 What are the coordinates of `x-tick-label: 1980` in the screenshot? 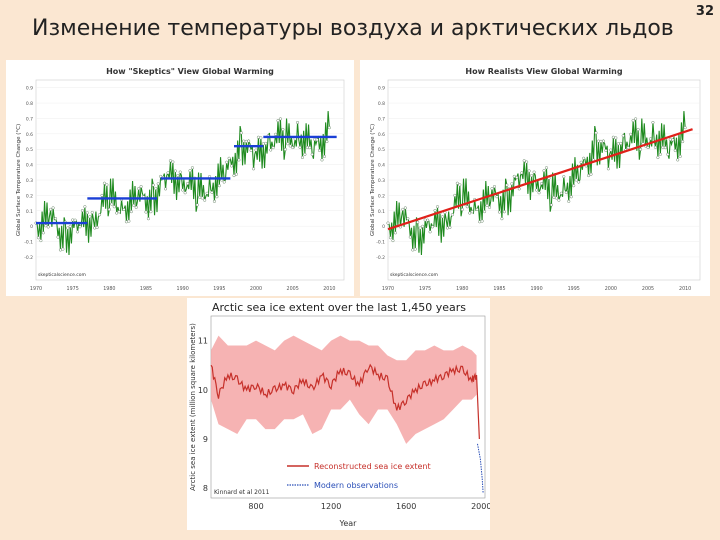 It's located at (109, 289).